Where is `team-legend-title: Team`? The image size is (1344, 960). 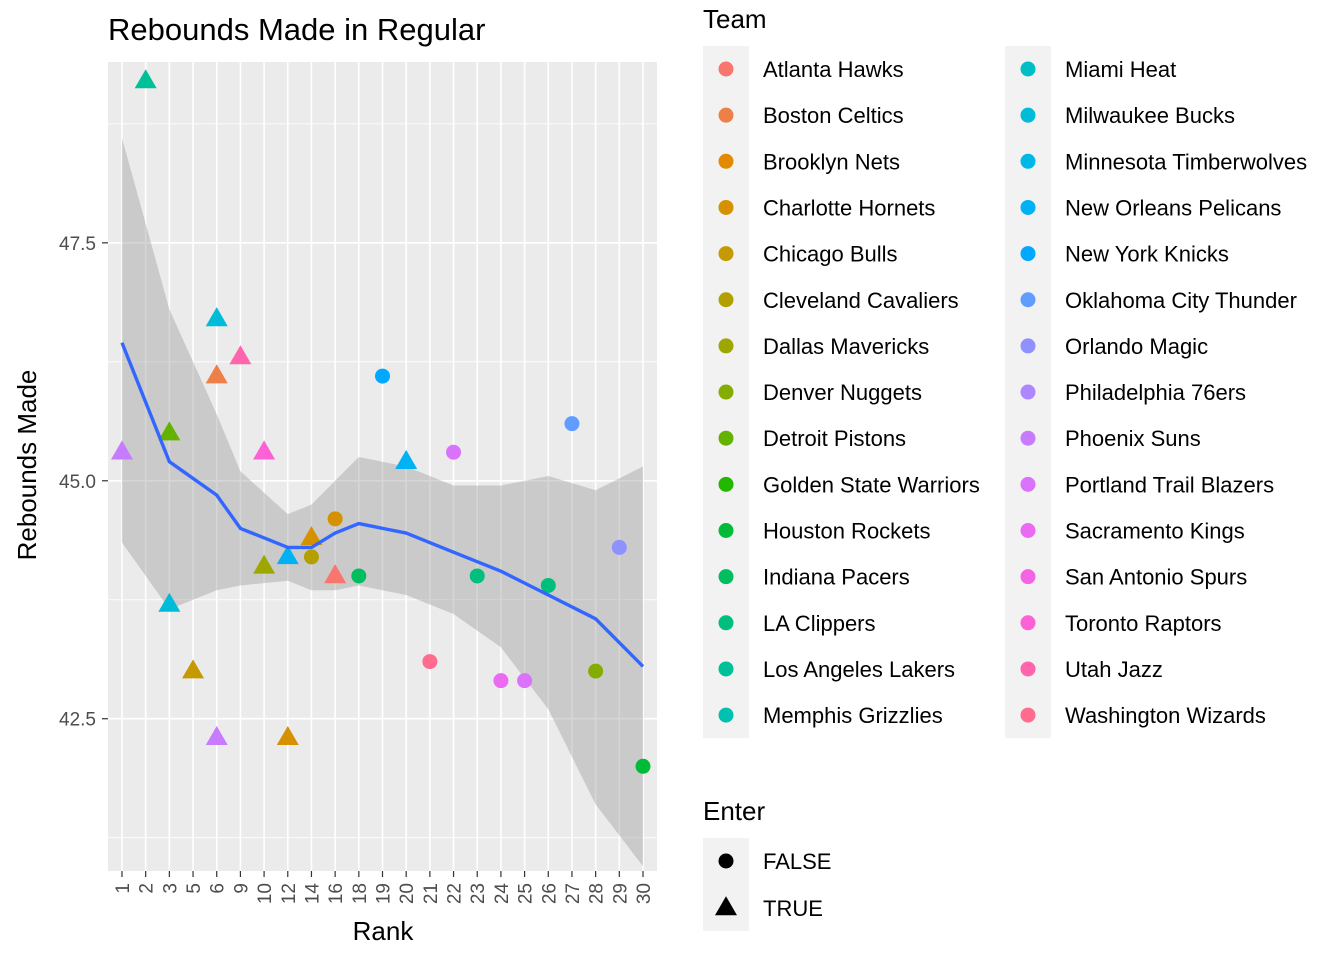
team-legend-title: Team is located at coordinates (735, 19).